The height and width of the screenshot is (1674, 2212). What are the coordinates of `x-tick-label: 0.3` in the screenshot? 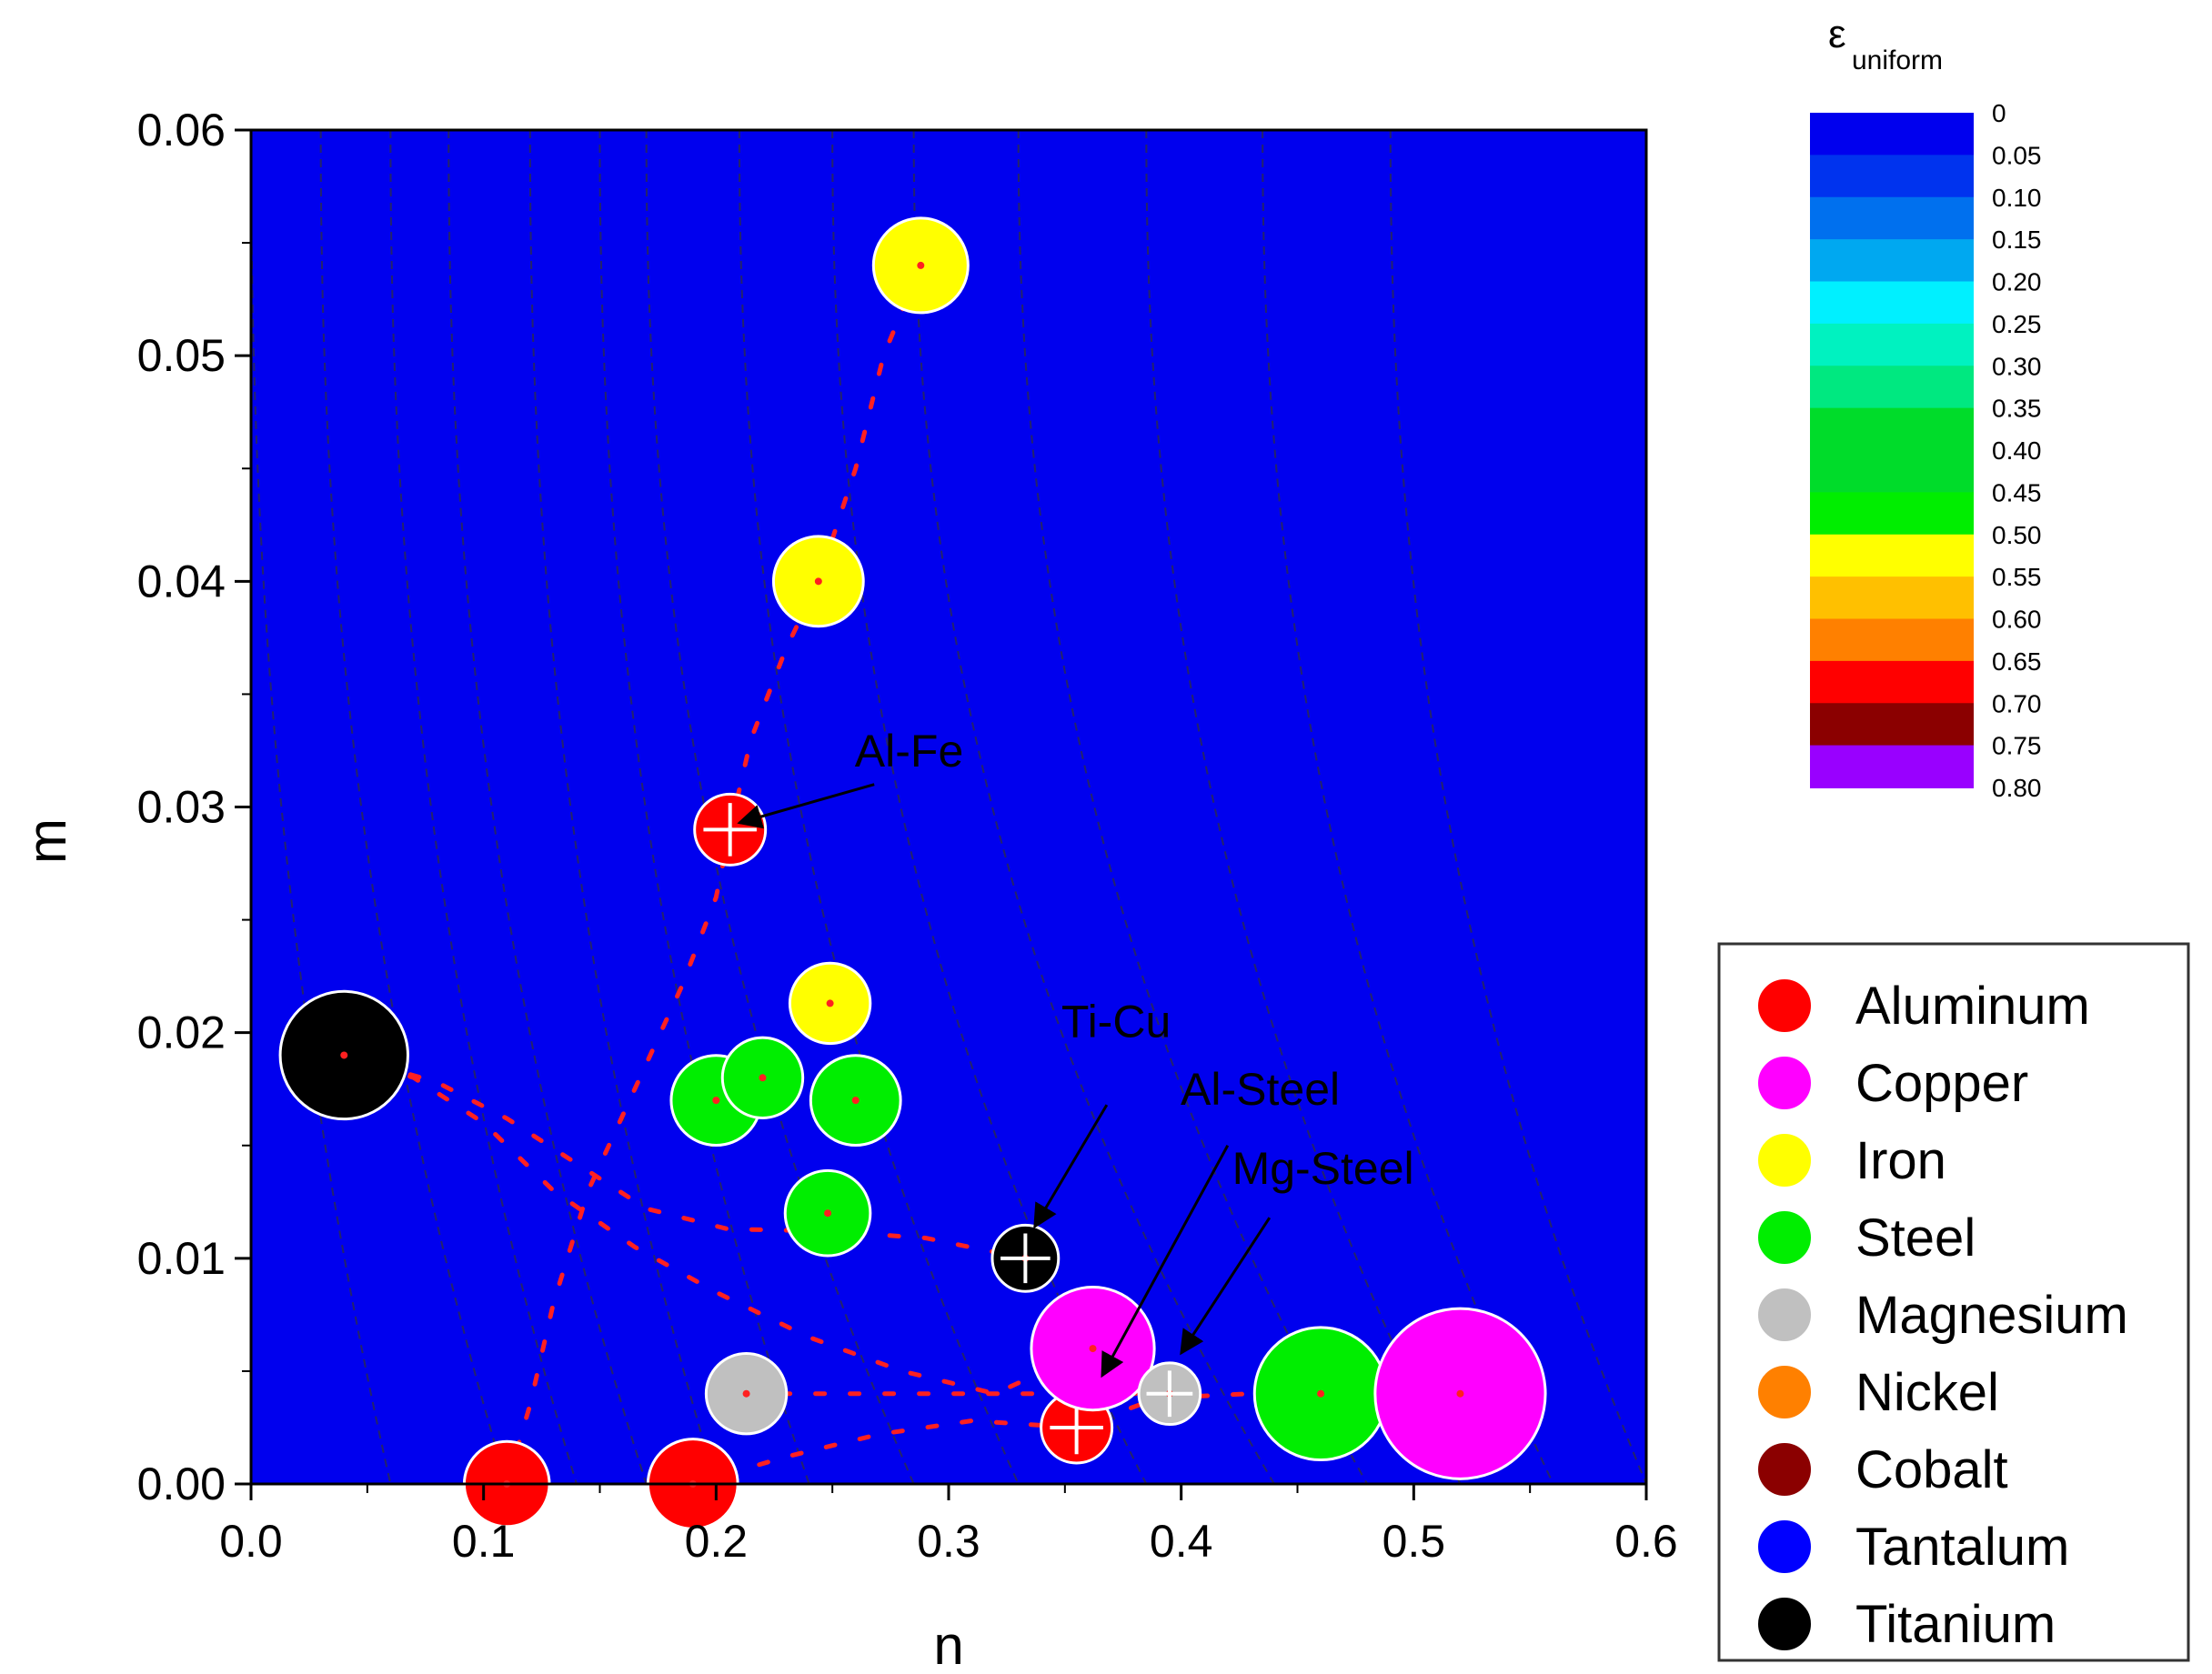 It's located at (948, 1541).